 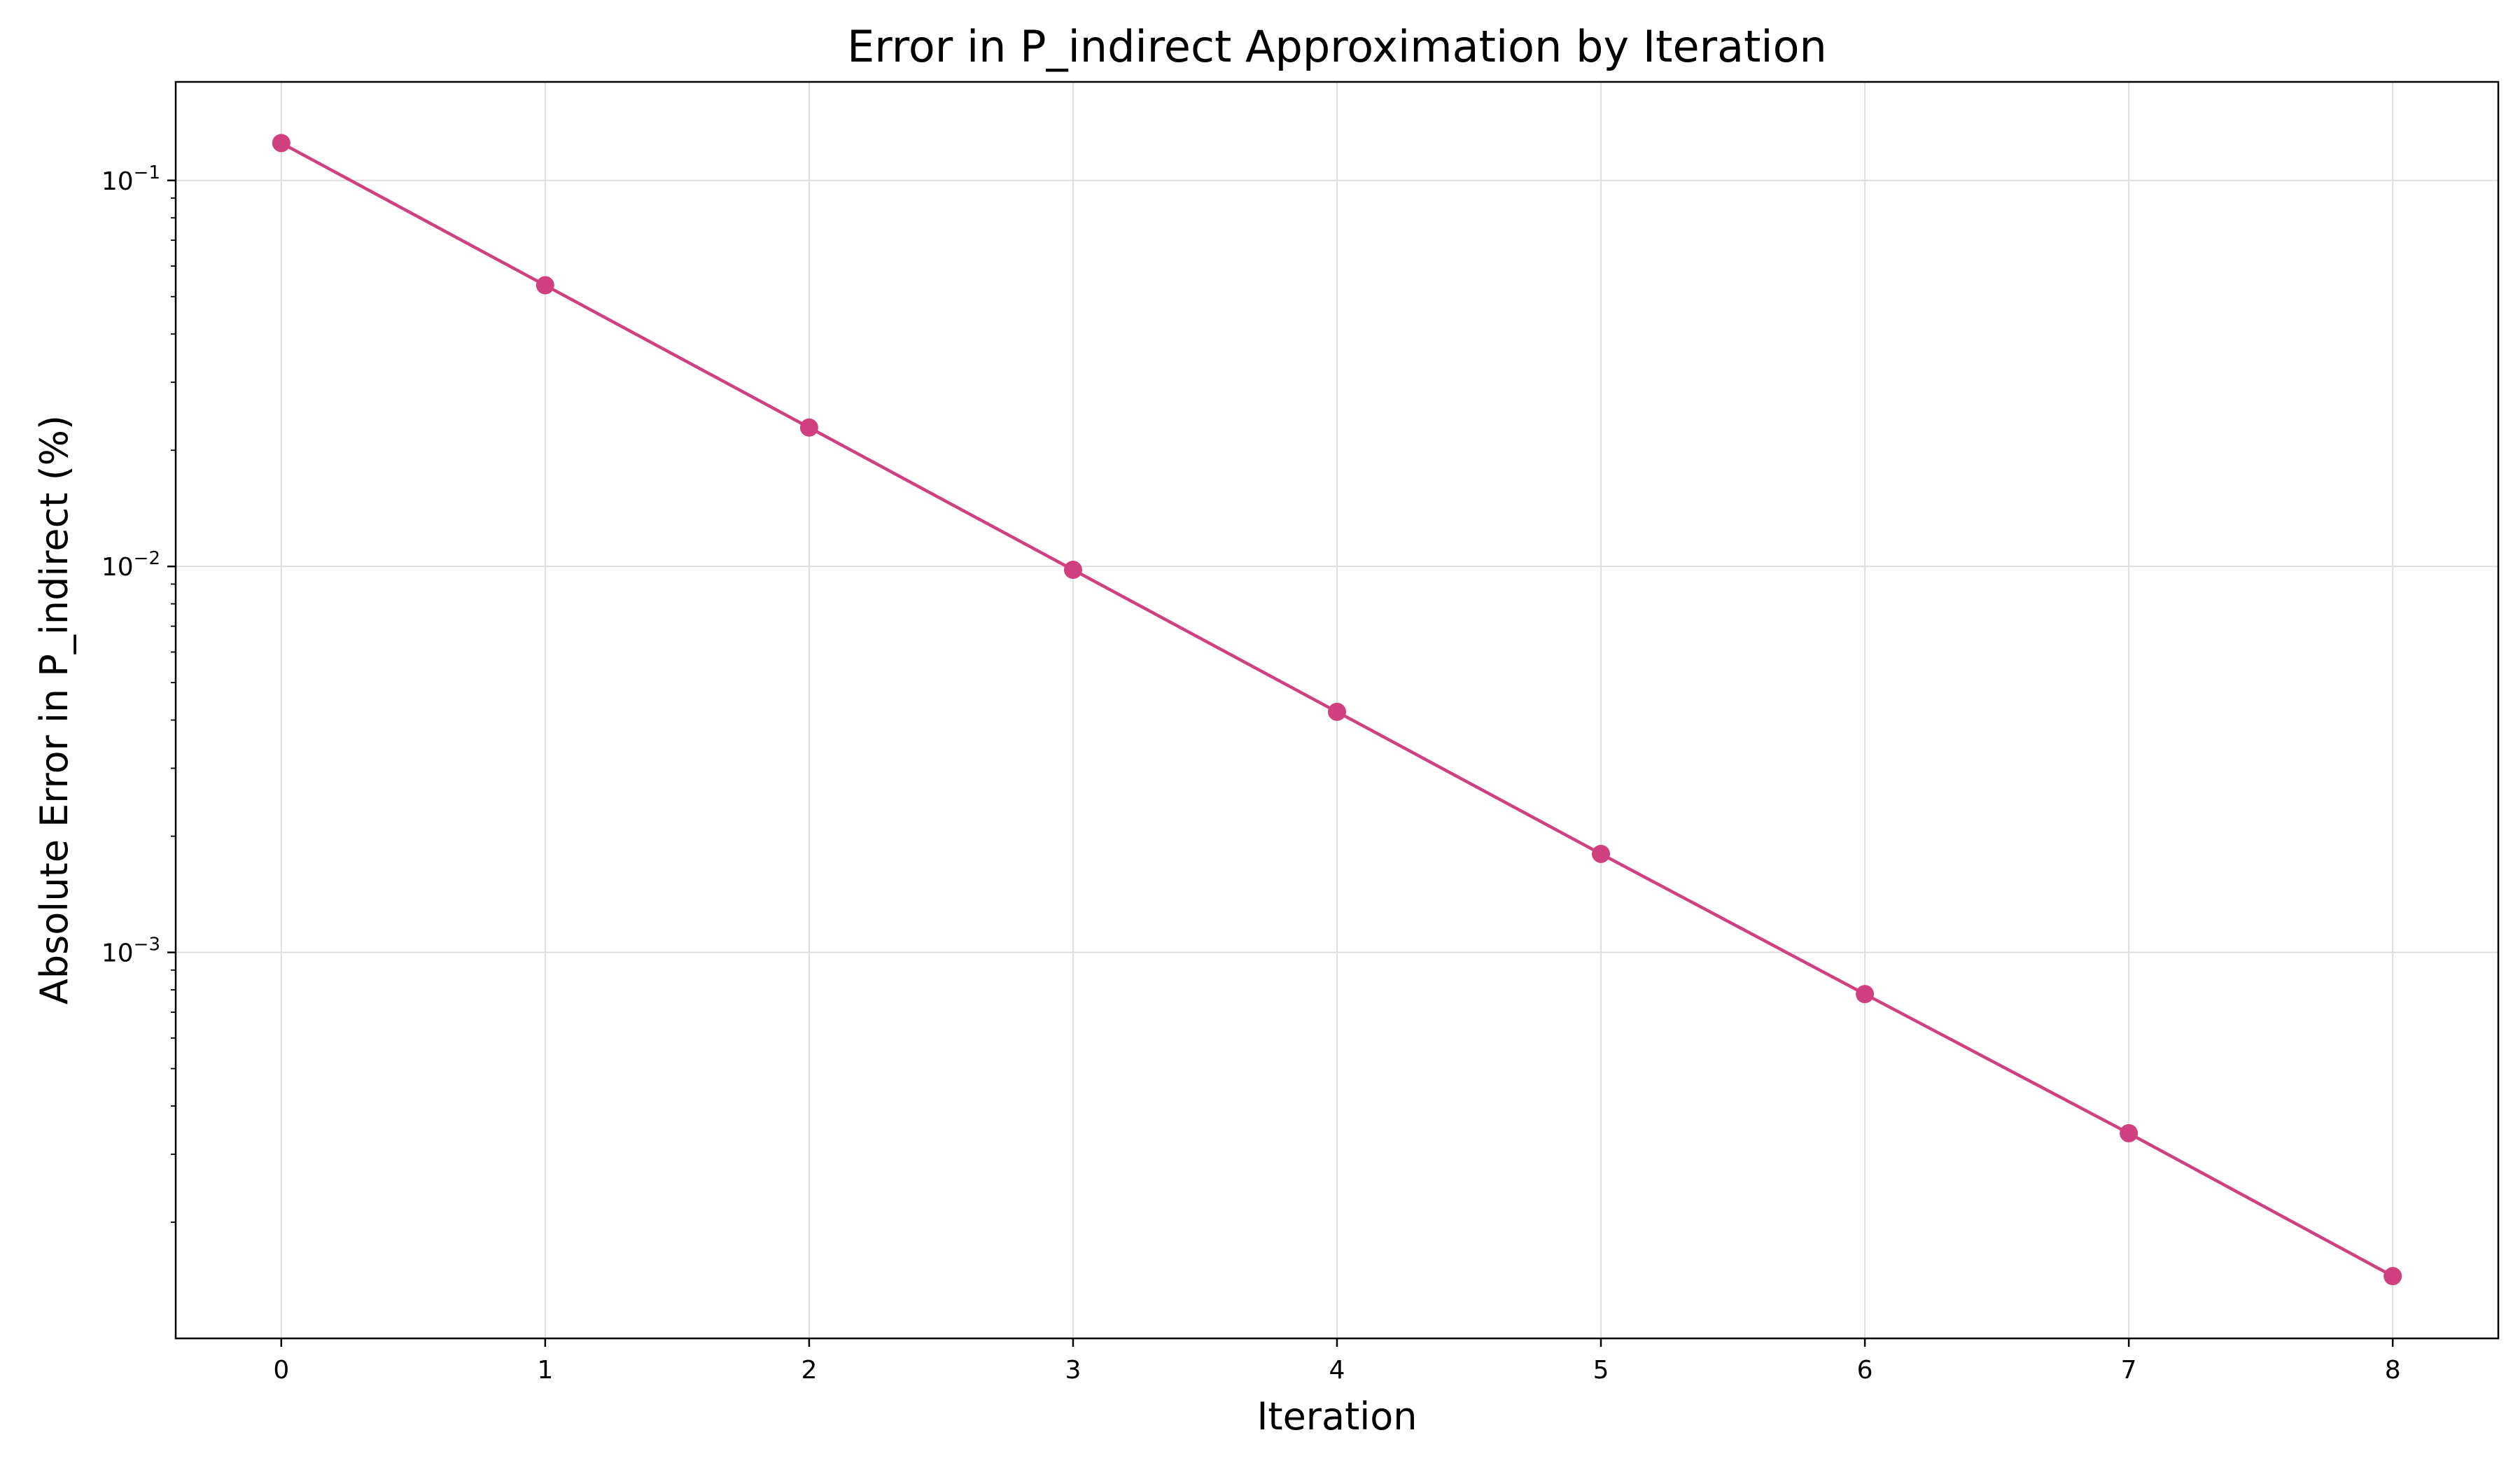 What do you see at coordinates (809, 1370) in the screenshot?
I see `x-tick-label: 2` at bounding box center [809, 1370].